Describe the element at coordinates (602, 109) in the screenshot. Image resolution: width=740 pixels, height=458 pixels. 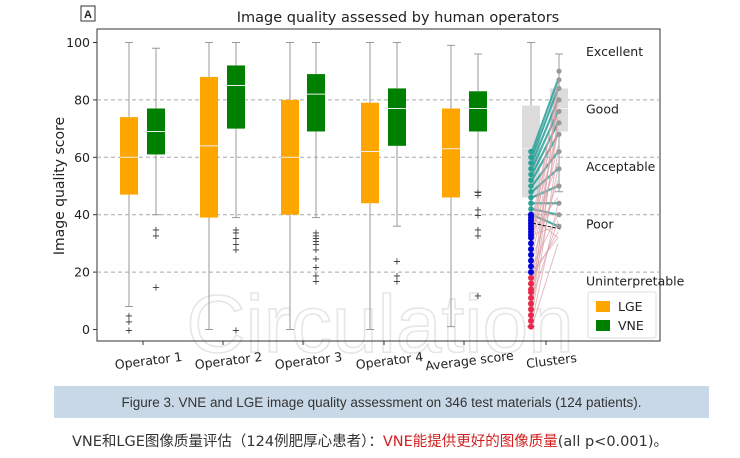
I see `quality-level-label: Good` at that location.